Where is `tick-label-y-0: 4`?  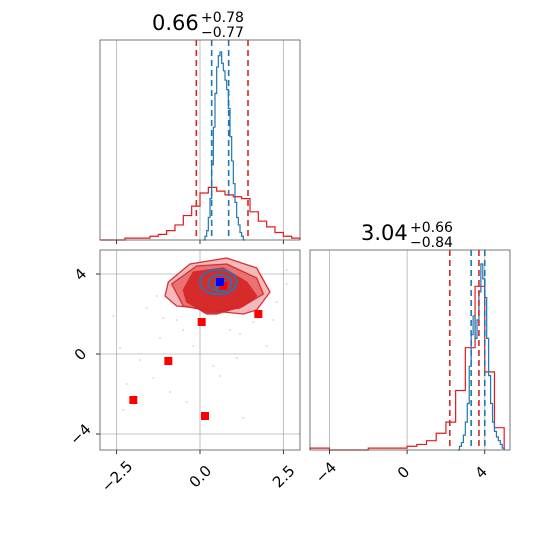
tick-label-y-0: 4 is located at coordinates (80, 274).